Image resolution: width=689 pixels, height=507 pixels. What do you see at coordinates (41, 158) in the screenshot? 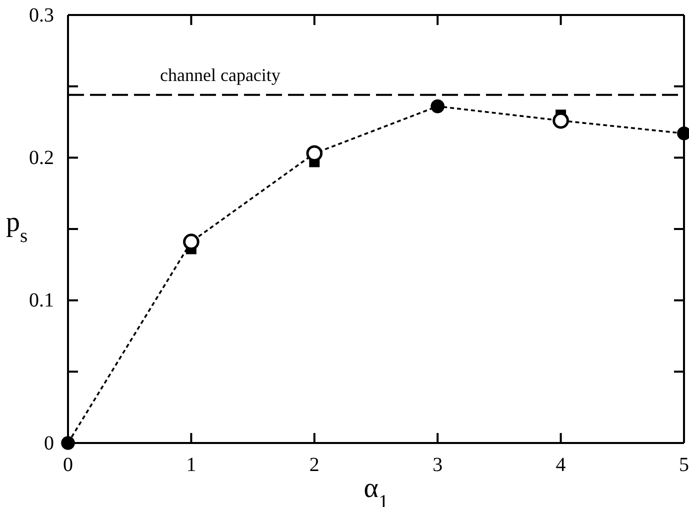
I see `y-tick-label: 0.2` at bounding box center [41, 158].